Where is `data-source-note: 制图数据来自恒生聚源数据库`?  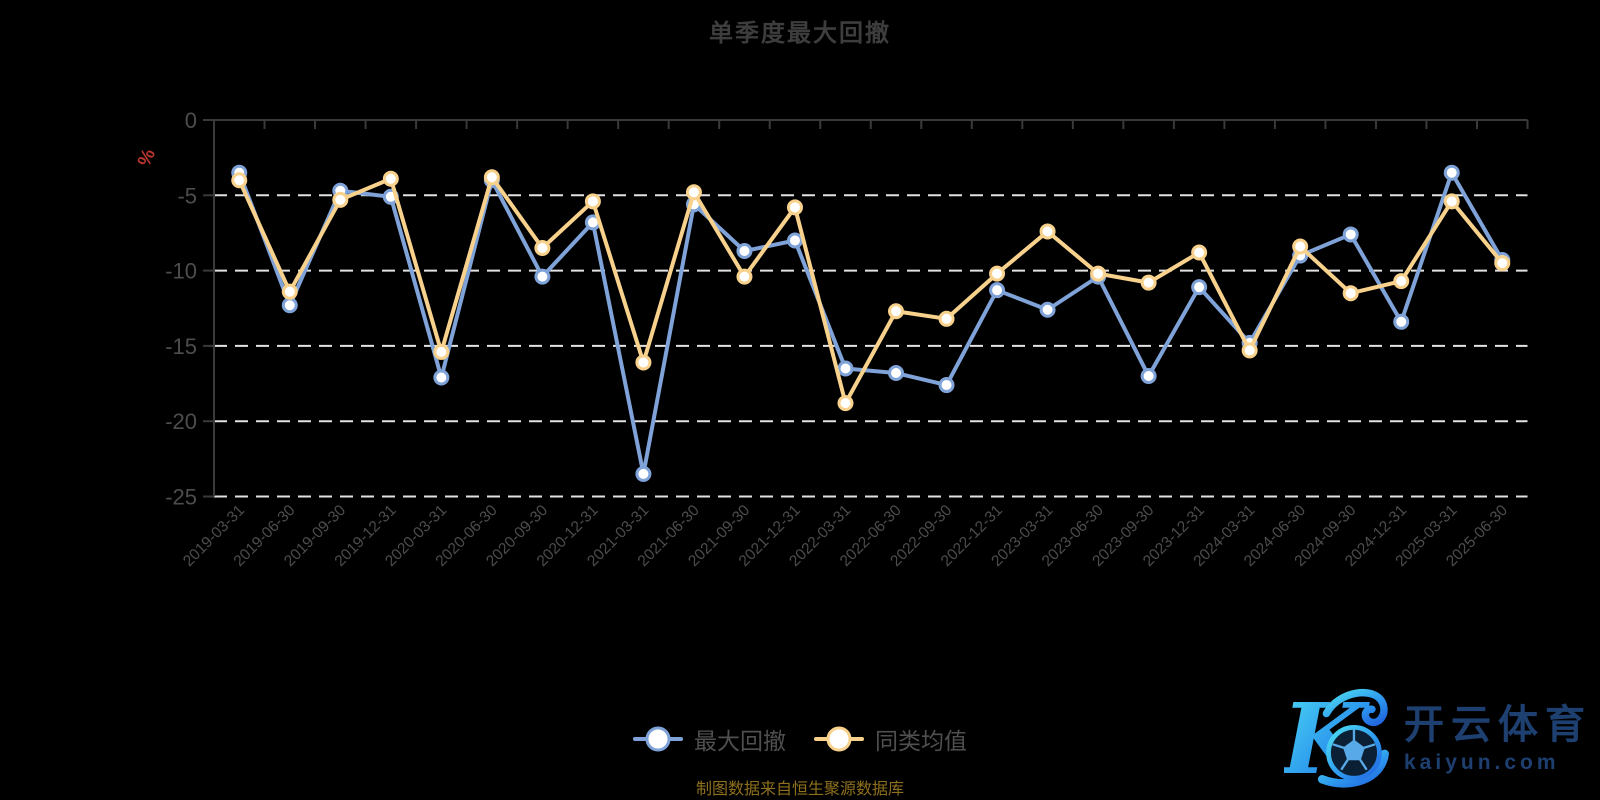
data-source-note: 制图数据来自恒生聚源数据库 is located at coordinates (799, 789).